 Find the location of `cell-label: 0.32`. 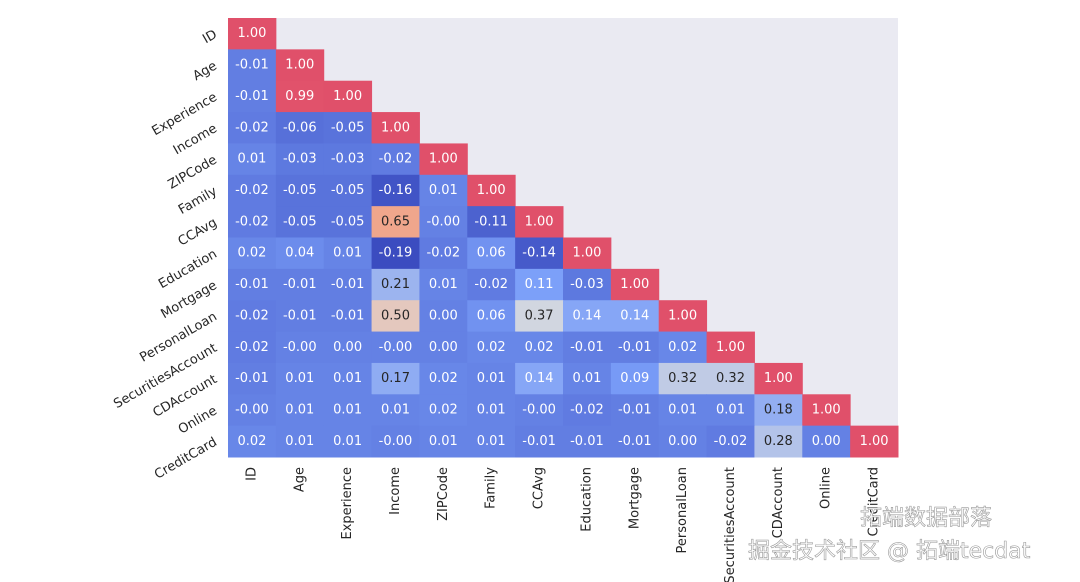

cell-label: 0.32 is located at coordinates (730, 378).